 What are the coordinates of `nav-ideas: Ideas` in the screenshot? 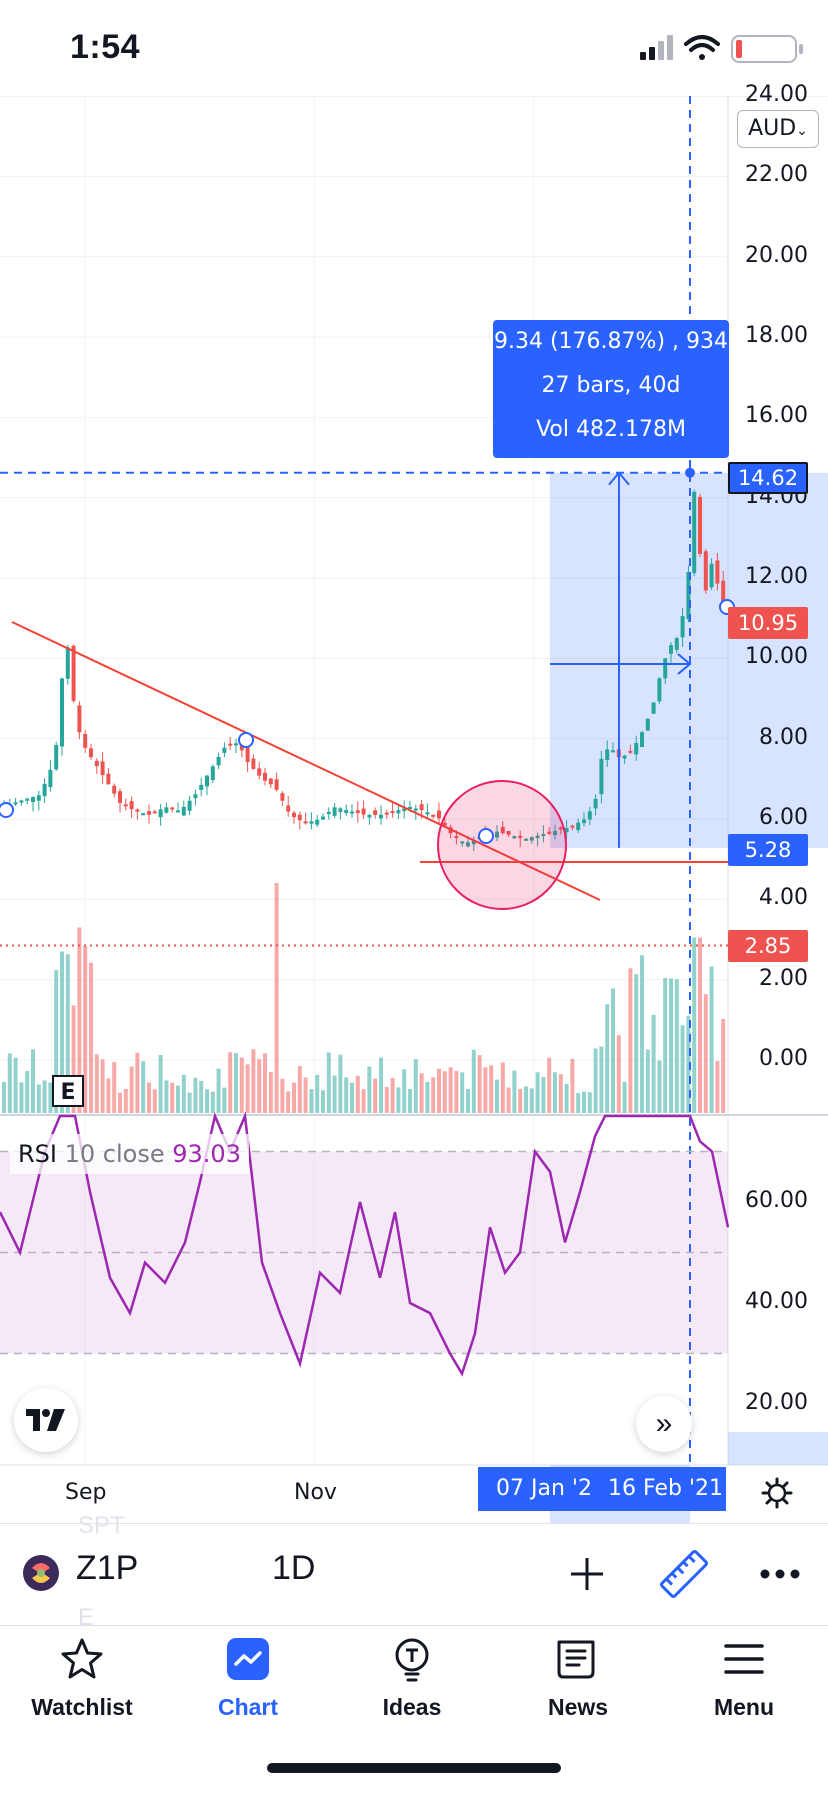 It's located at (412, 1681).